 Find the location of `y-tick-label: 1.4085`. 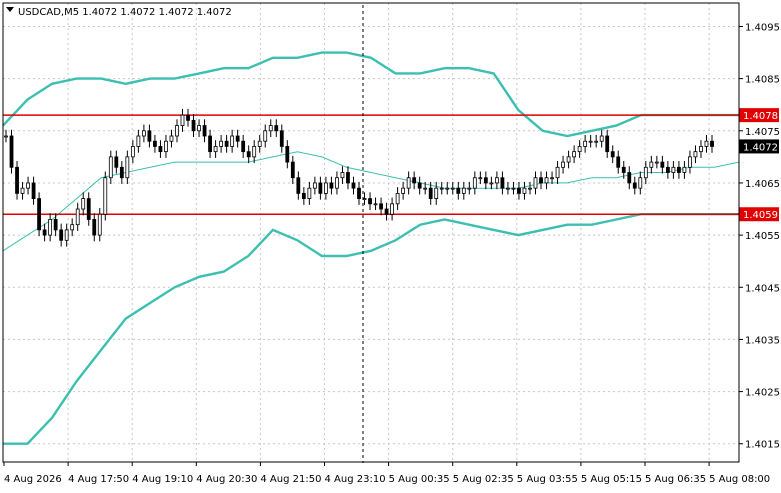

y-tick-label: 1.4085 is located at coordinates (762, 80).